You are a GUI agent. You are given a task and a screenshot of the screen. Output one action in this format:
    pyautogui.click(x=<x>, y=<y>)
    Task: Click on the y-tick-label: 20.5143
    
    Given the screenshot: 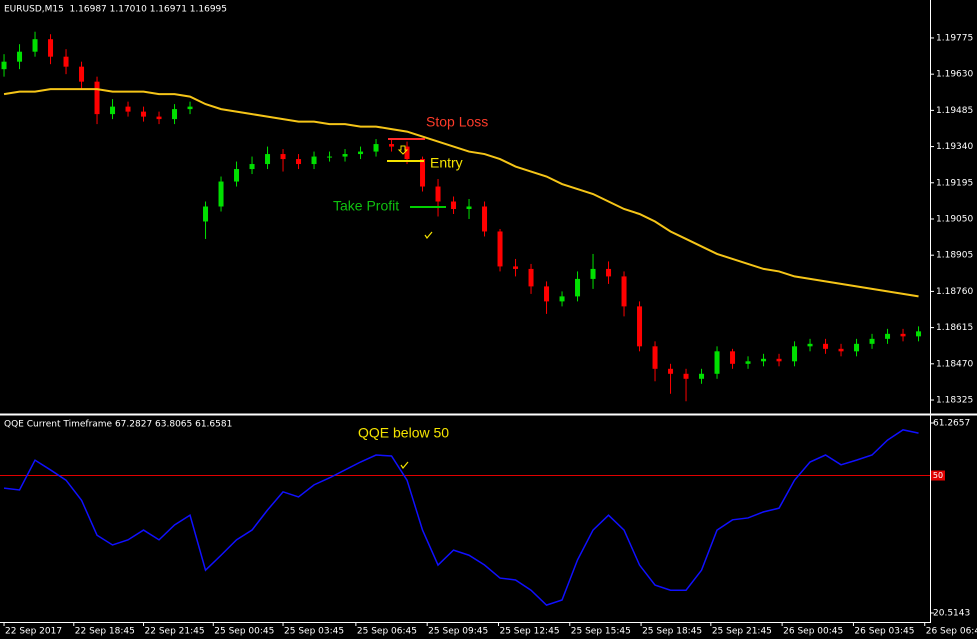 What is the action you would take?
    pyautogui.click(x=951, y=613)
    